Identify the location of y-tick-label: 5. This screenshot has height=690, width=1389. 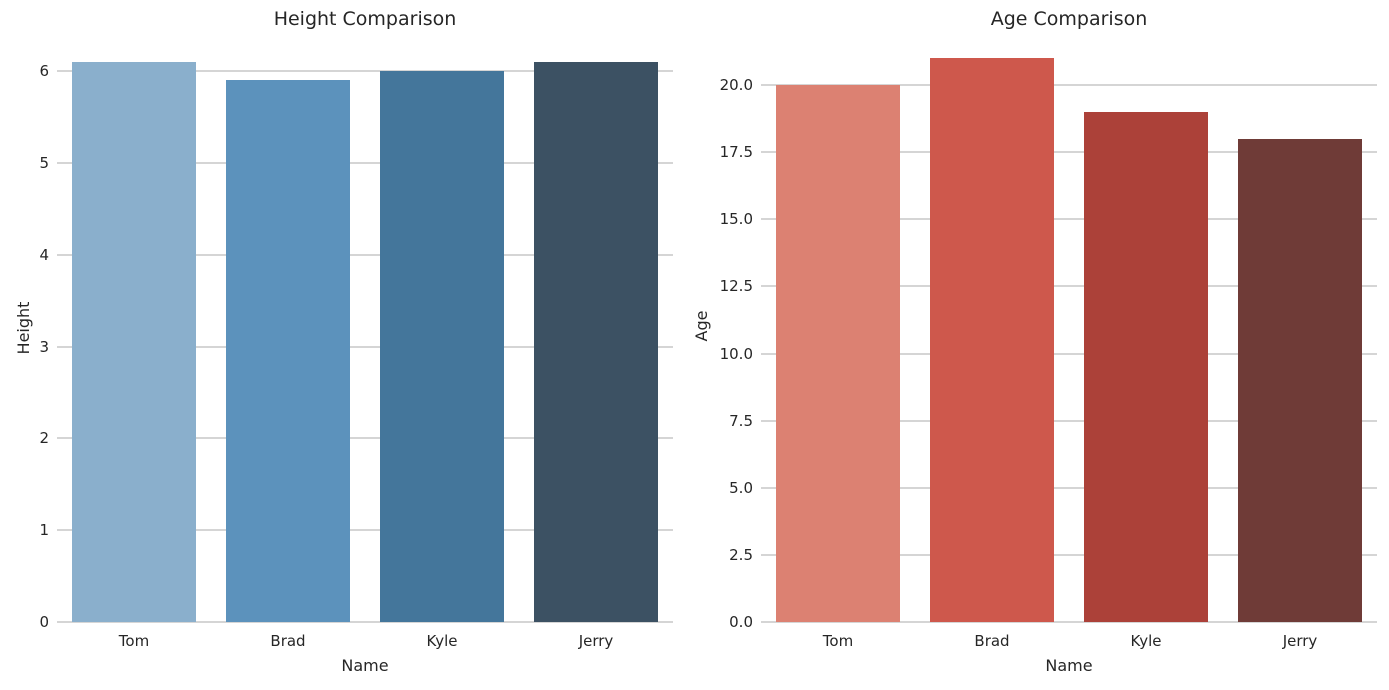
(44, 162).